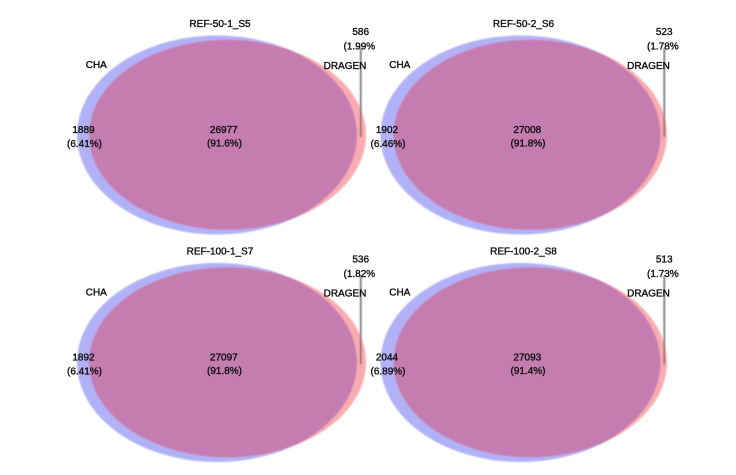 This screenshot has width=736, height=475. I want to click on svg-text: (6.46%), so click(387, 144).